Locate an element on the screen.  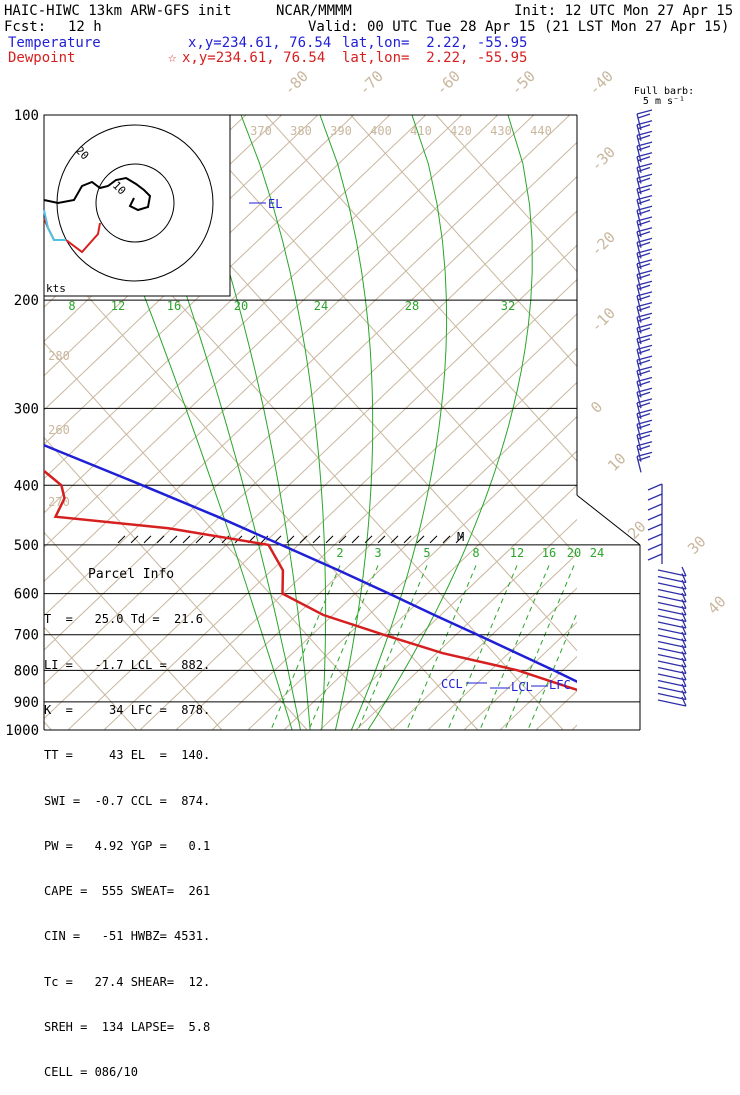
isotherm-label: -30 is located at coordinates (603, 159).